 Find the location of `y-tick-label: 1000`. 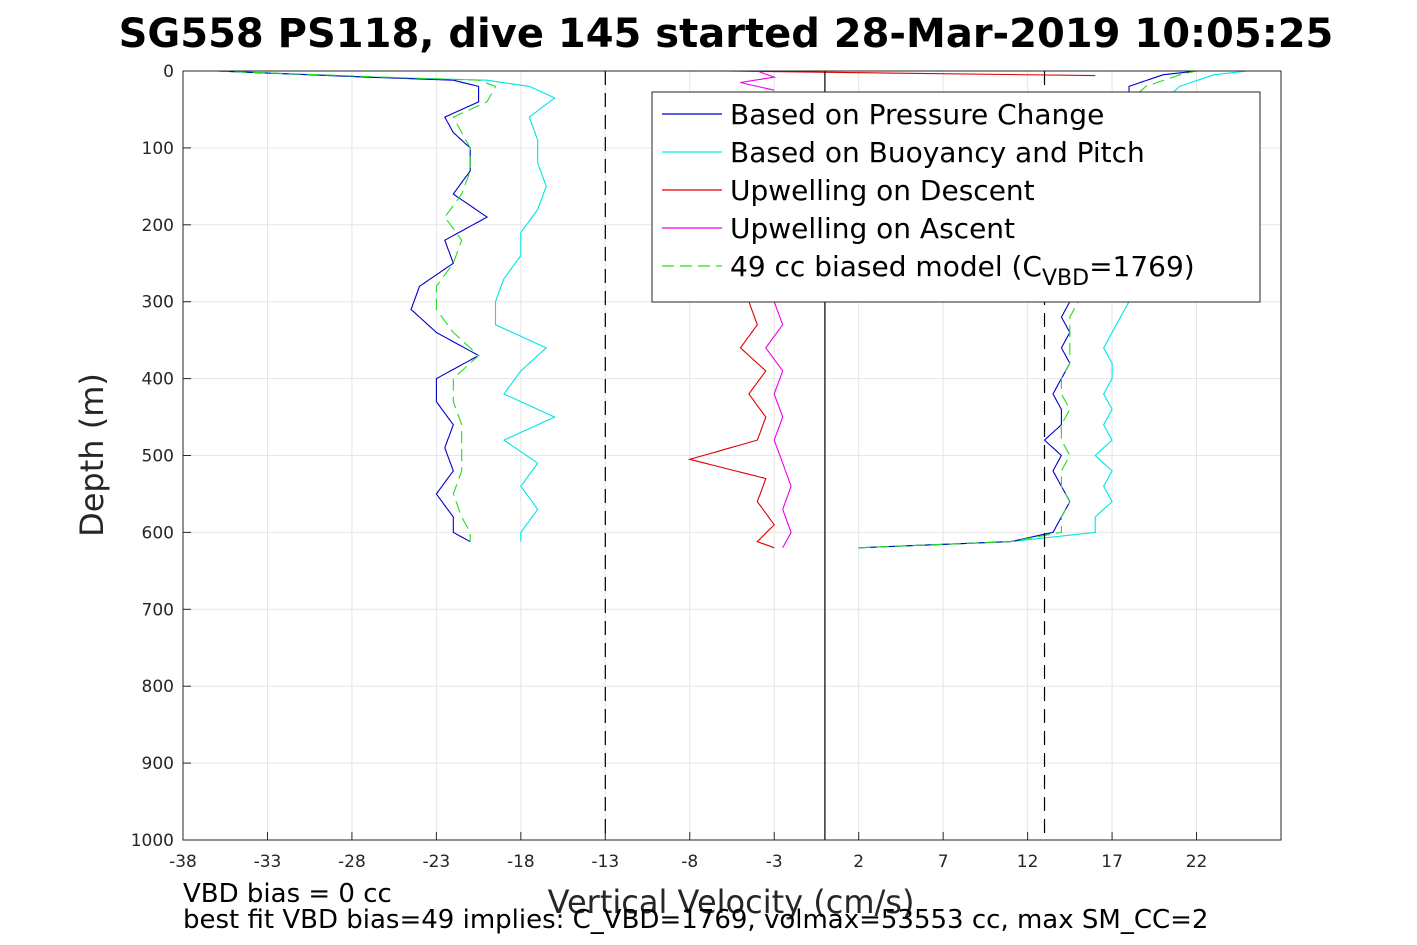

y-tick-label: 1000 is located at coordinates (152, 841).